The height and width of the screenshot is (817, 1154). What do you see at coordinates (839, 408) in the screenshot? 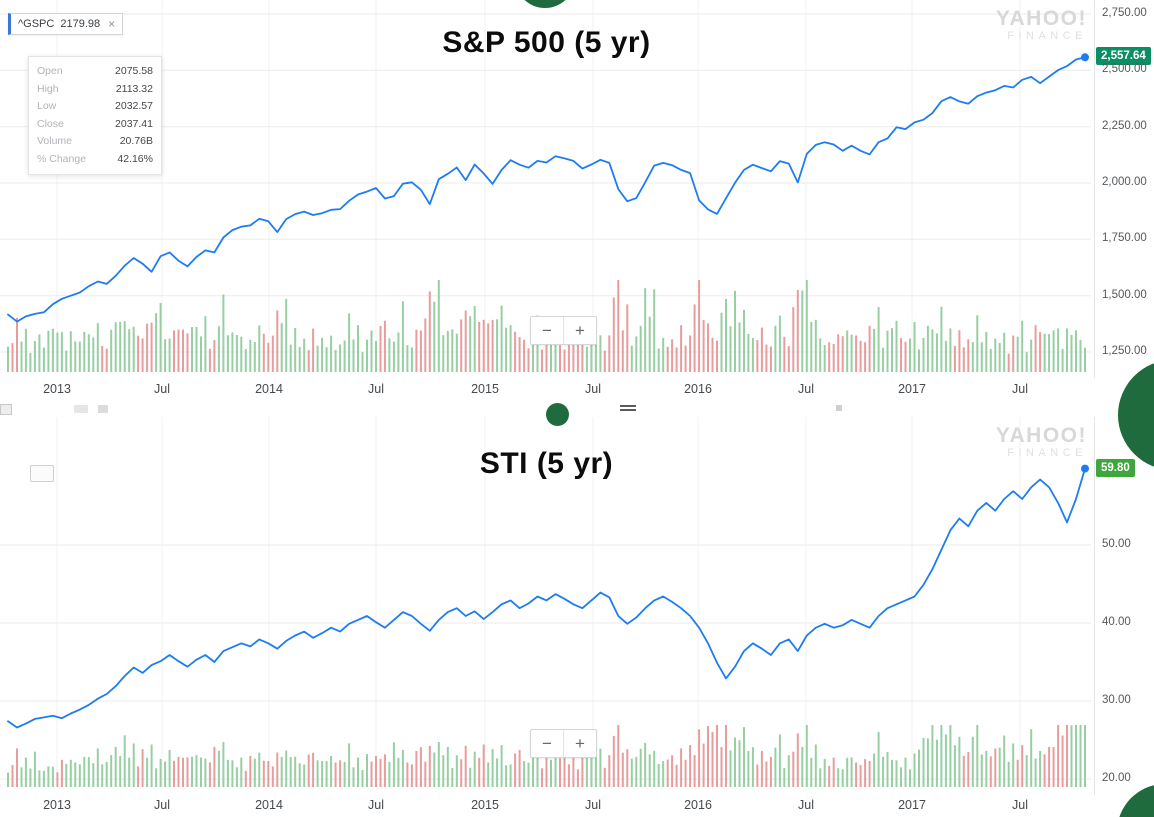
I see `clipped-ui-fragment` at bounding box center [839, 408].